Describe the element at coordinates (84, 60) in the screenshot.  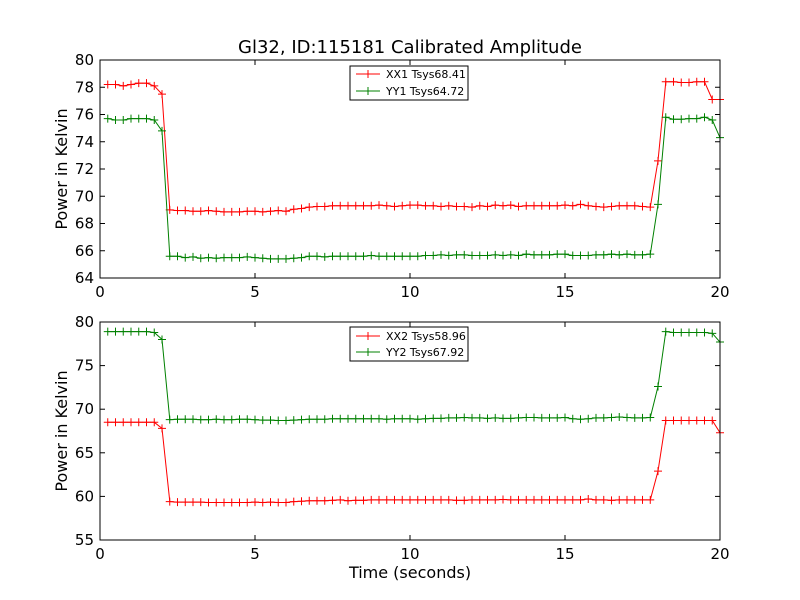
I see `chart-top-ytick-label: 80` at that location.